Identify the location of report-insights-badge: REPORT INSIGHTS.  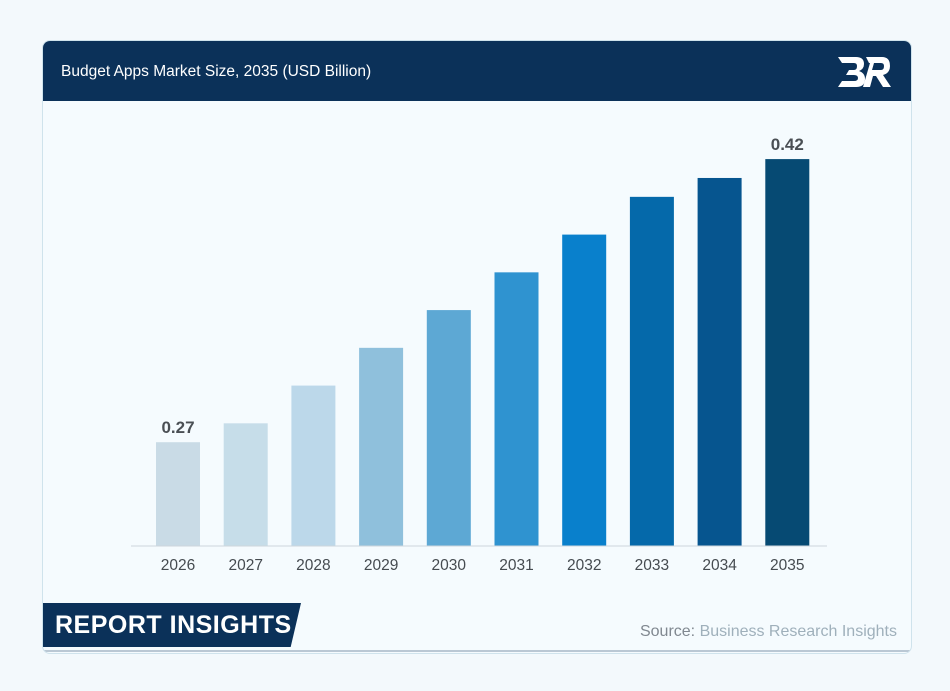
(172, 625).